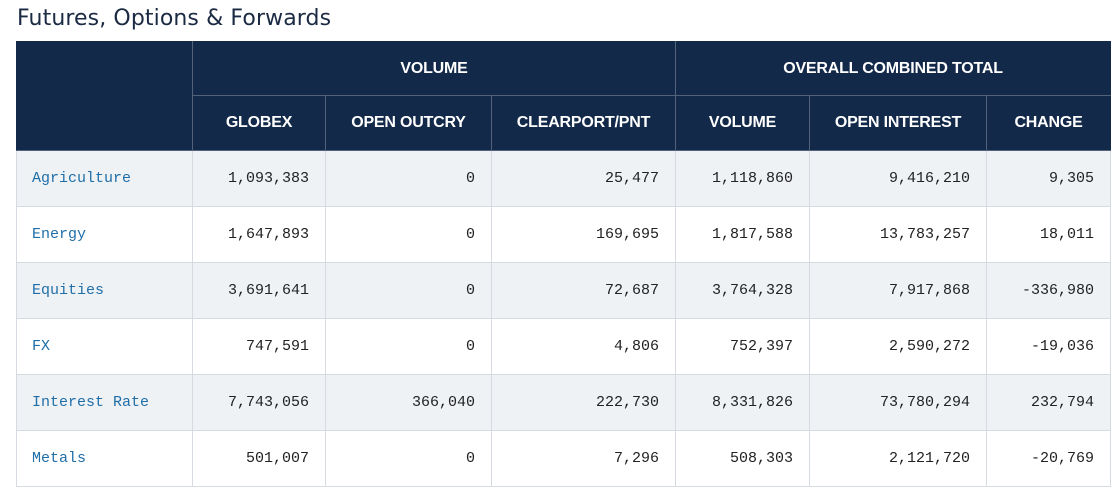  Describe the element at coordinates (259, 290) in the screenshot. I see `cell-globex: 3,691,641` at that location.